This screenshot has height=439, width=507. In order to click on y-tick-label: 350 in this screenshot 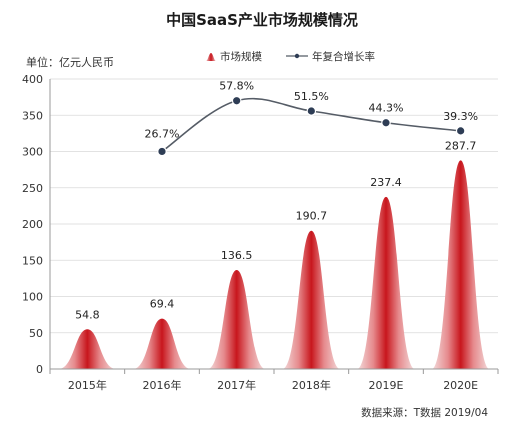, I will do `click(32, 115)`.